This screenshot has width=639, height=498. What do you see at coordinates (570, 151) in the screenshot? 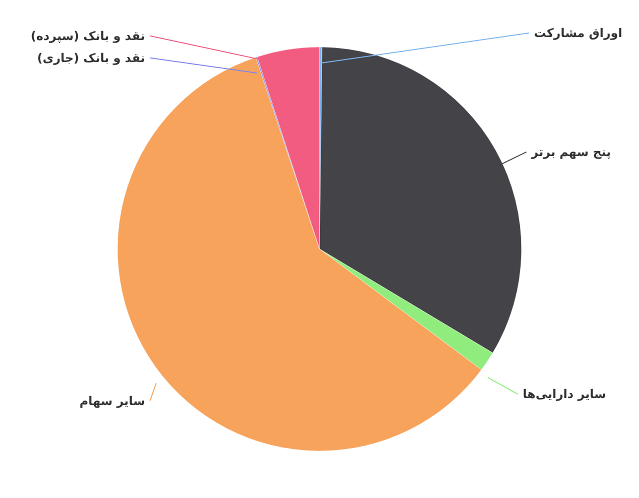
I see `slice-label: پنج سهم برتر` at bounding box center [570, 151].